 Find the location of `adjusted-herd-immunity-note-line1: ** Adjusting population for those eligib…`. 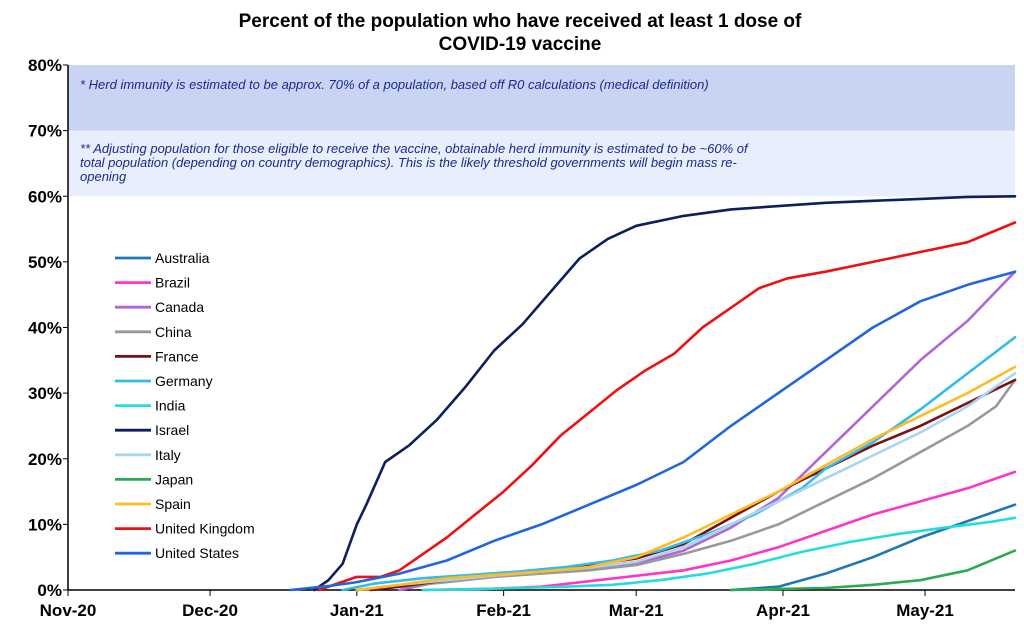

adjusted-herd-immunity-note-line1: ** Adjusting population for those eligib… is located at coordinates (414, 148).